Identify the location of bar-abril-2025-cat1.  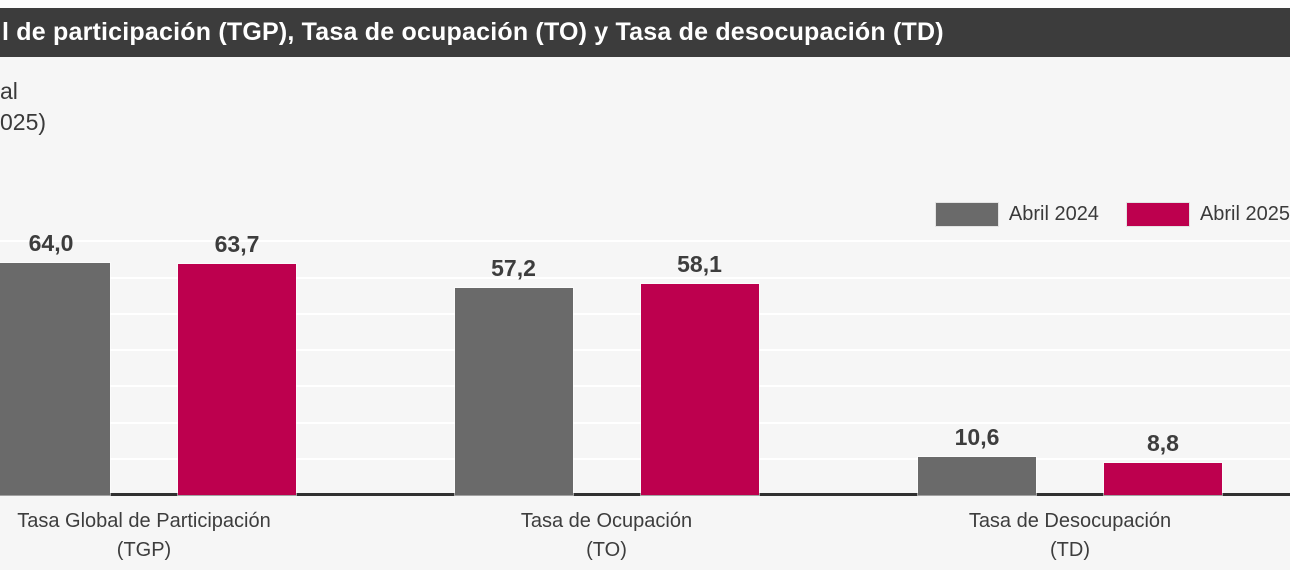
(699, 389).